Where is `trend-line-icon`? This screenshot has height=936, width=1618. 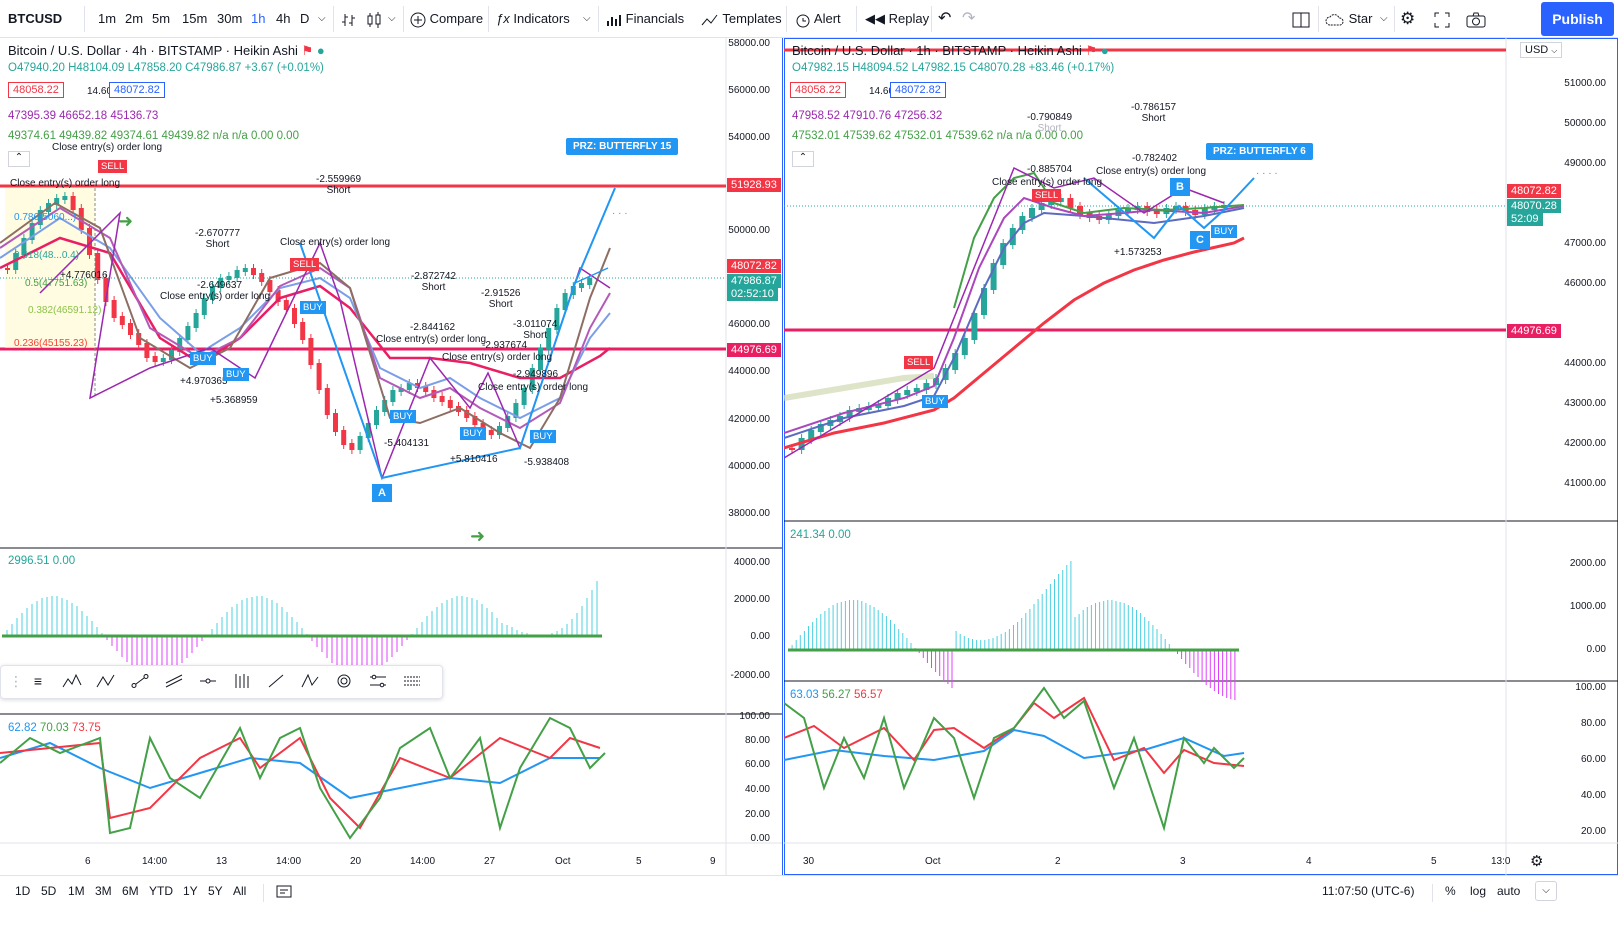 trend-line-icon is located at coordinates (140, 683).